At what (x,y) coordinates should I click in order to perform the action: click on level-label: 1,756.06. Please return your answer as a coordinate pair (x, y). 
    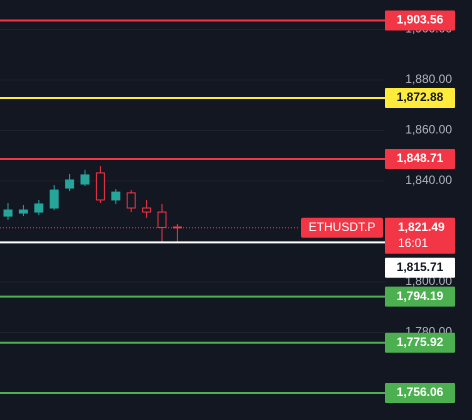
    Looking at the image, I should click on (420, 392).